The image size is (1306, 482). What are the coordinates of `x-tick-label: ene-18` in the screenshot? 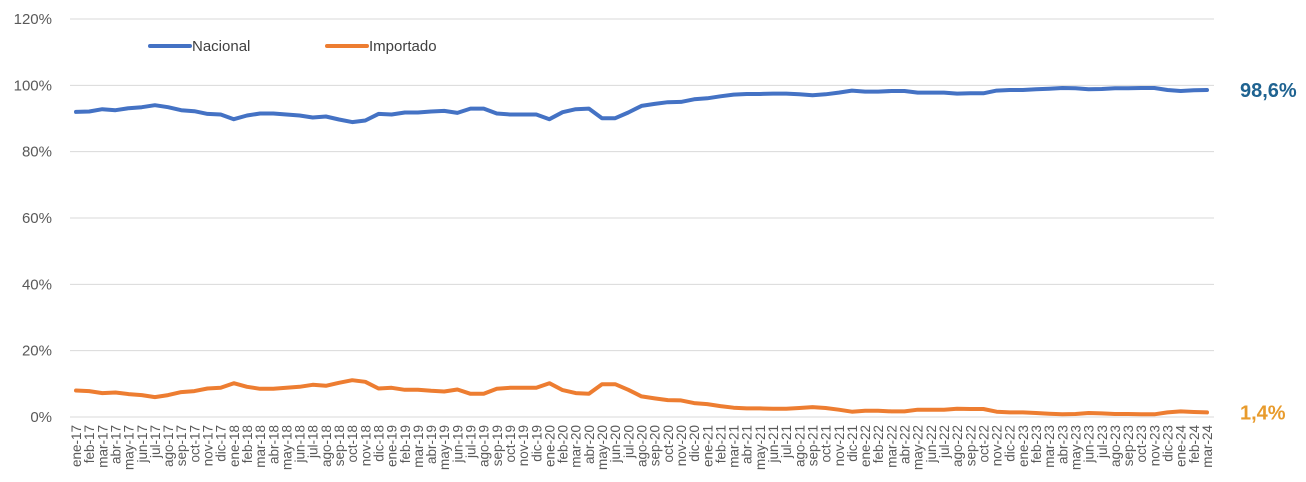 It's located at (234, 446).